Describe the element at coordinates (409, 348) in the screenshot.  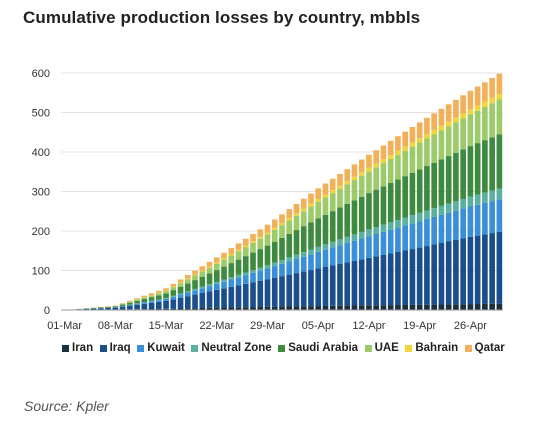
I see `legend-swatch` at that location.